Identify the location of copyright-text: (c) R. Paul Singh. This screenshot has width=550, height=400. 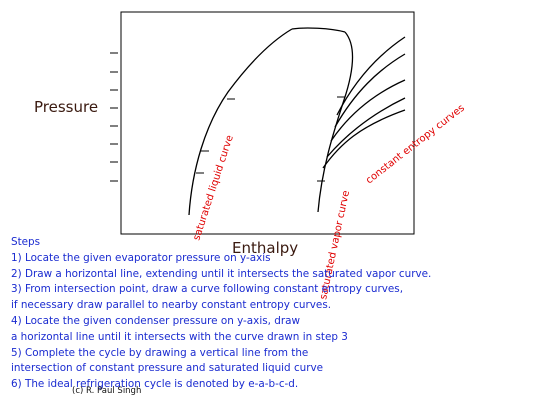
(107, 391).